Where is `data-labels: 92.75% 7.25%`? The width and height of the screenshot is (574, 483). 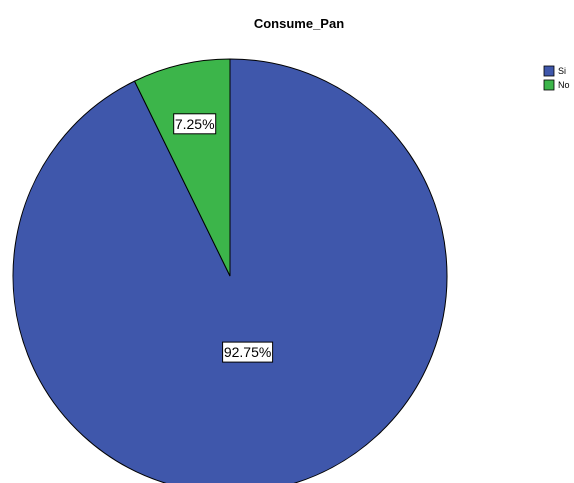
data-labels: 92.75% 7.25% is located at coordinates (223, 238).